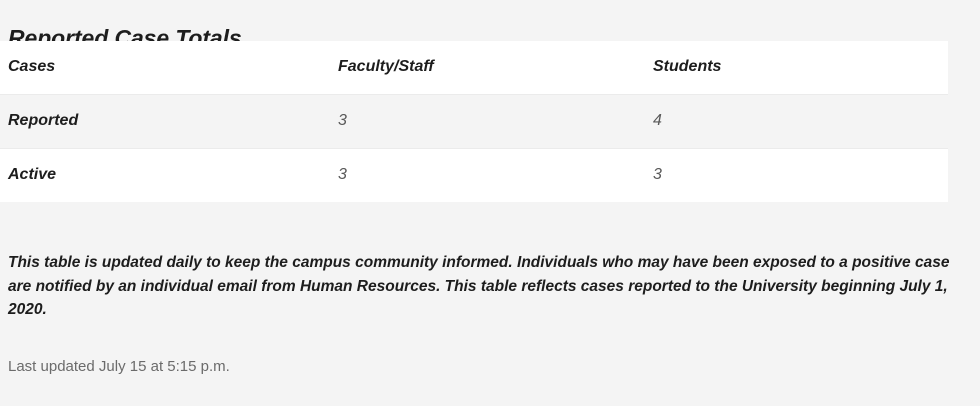 Image resolution: width=980 pixels, height=406 pixels. I want to click on column-header-faculty-staff: Faculty/Staff, so click(386, 66).